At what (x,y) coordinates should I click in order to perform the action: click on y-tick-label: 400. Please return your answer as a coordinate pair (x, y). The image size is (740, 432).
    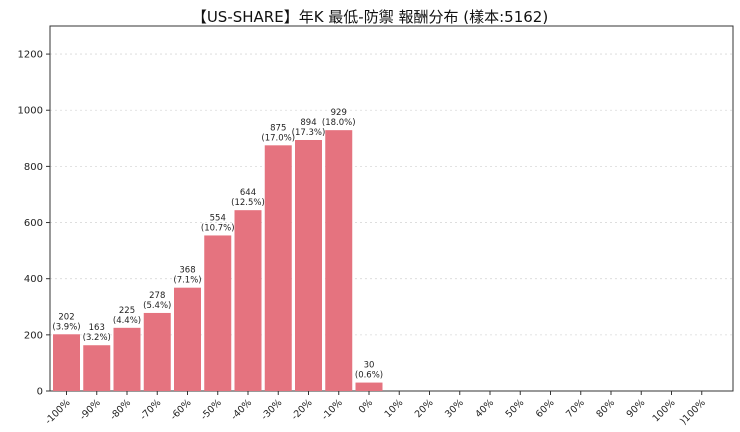
    Looking at the image, I should click on (33, 279).